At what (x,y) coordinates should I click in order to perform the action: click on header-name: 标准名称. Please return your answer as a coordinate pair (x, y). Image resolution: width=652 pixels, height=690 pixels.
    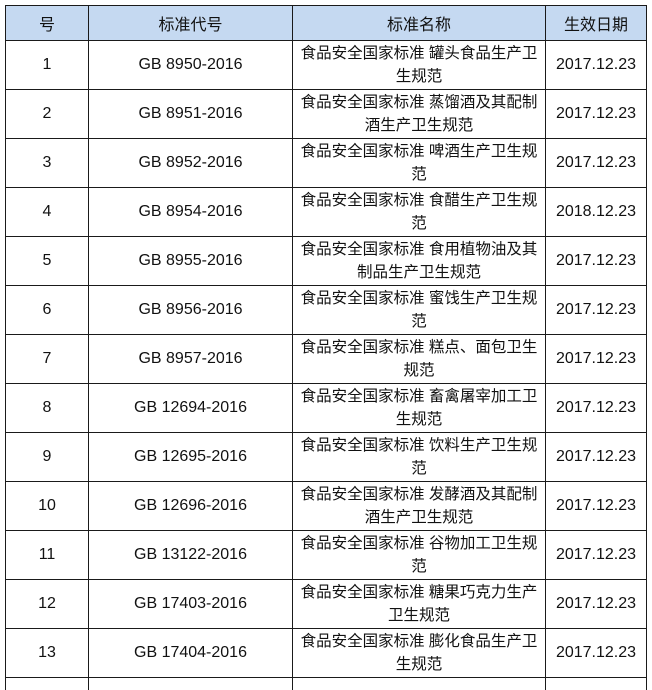
    Looking at the image, I should click on (419, 23).